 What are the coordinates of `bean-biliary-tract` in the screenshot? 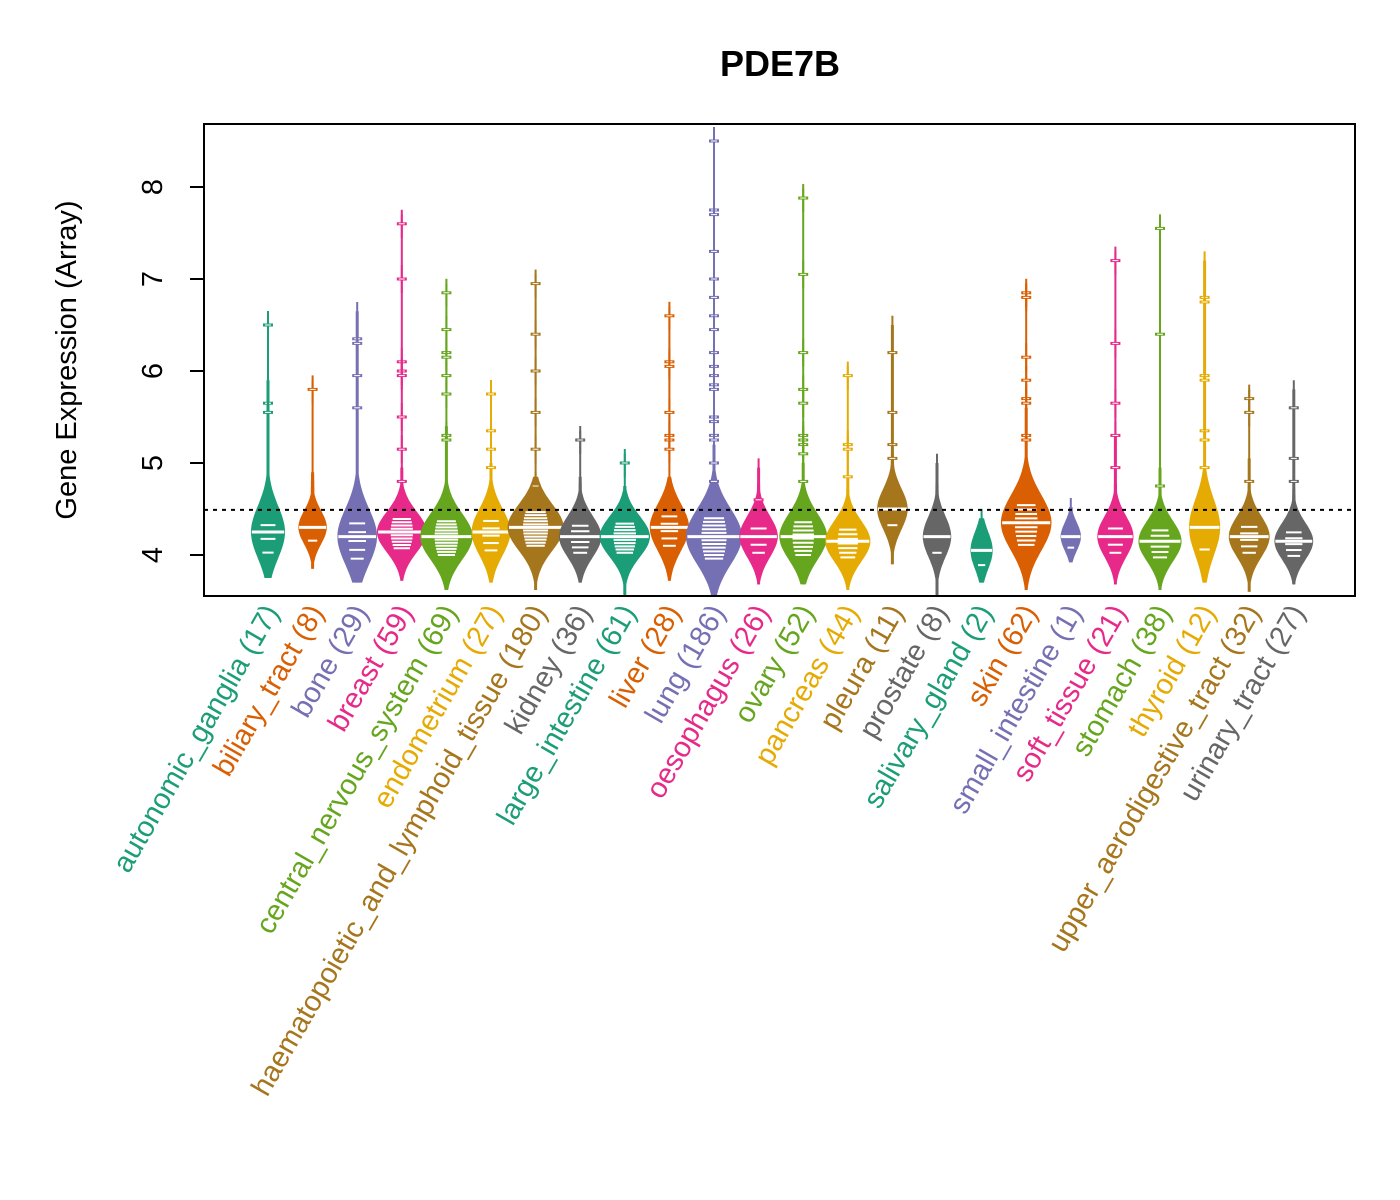 It's located at (312, 472).